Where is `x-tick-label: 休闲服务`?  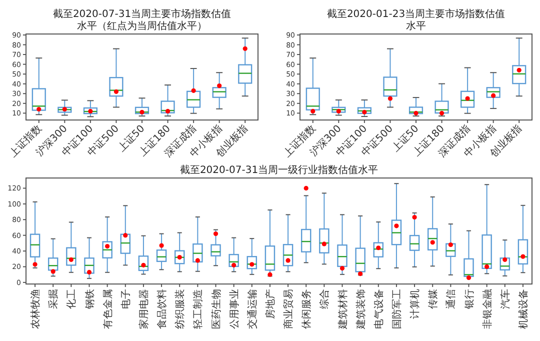 x-tick-label: 休闲服务 is located at coordinates (306, 309).